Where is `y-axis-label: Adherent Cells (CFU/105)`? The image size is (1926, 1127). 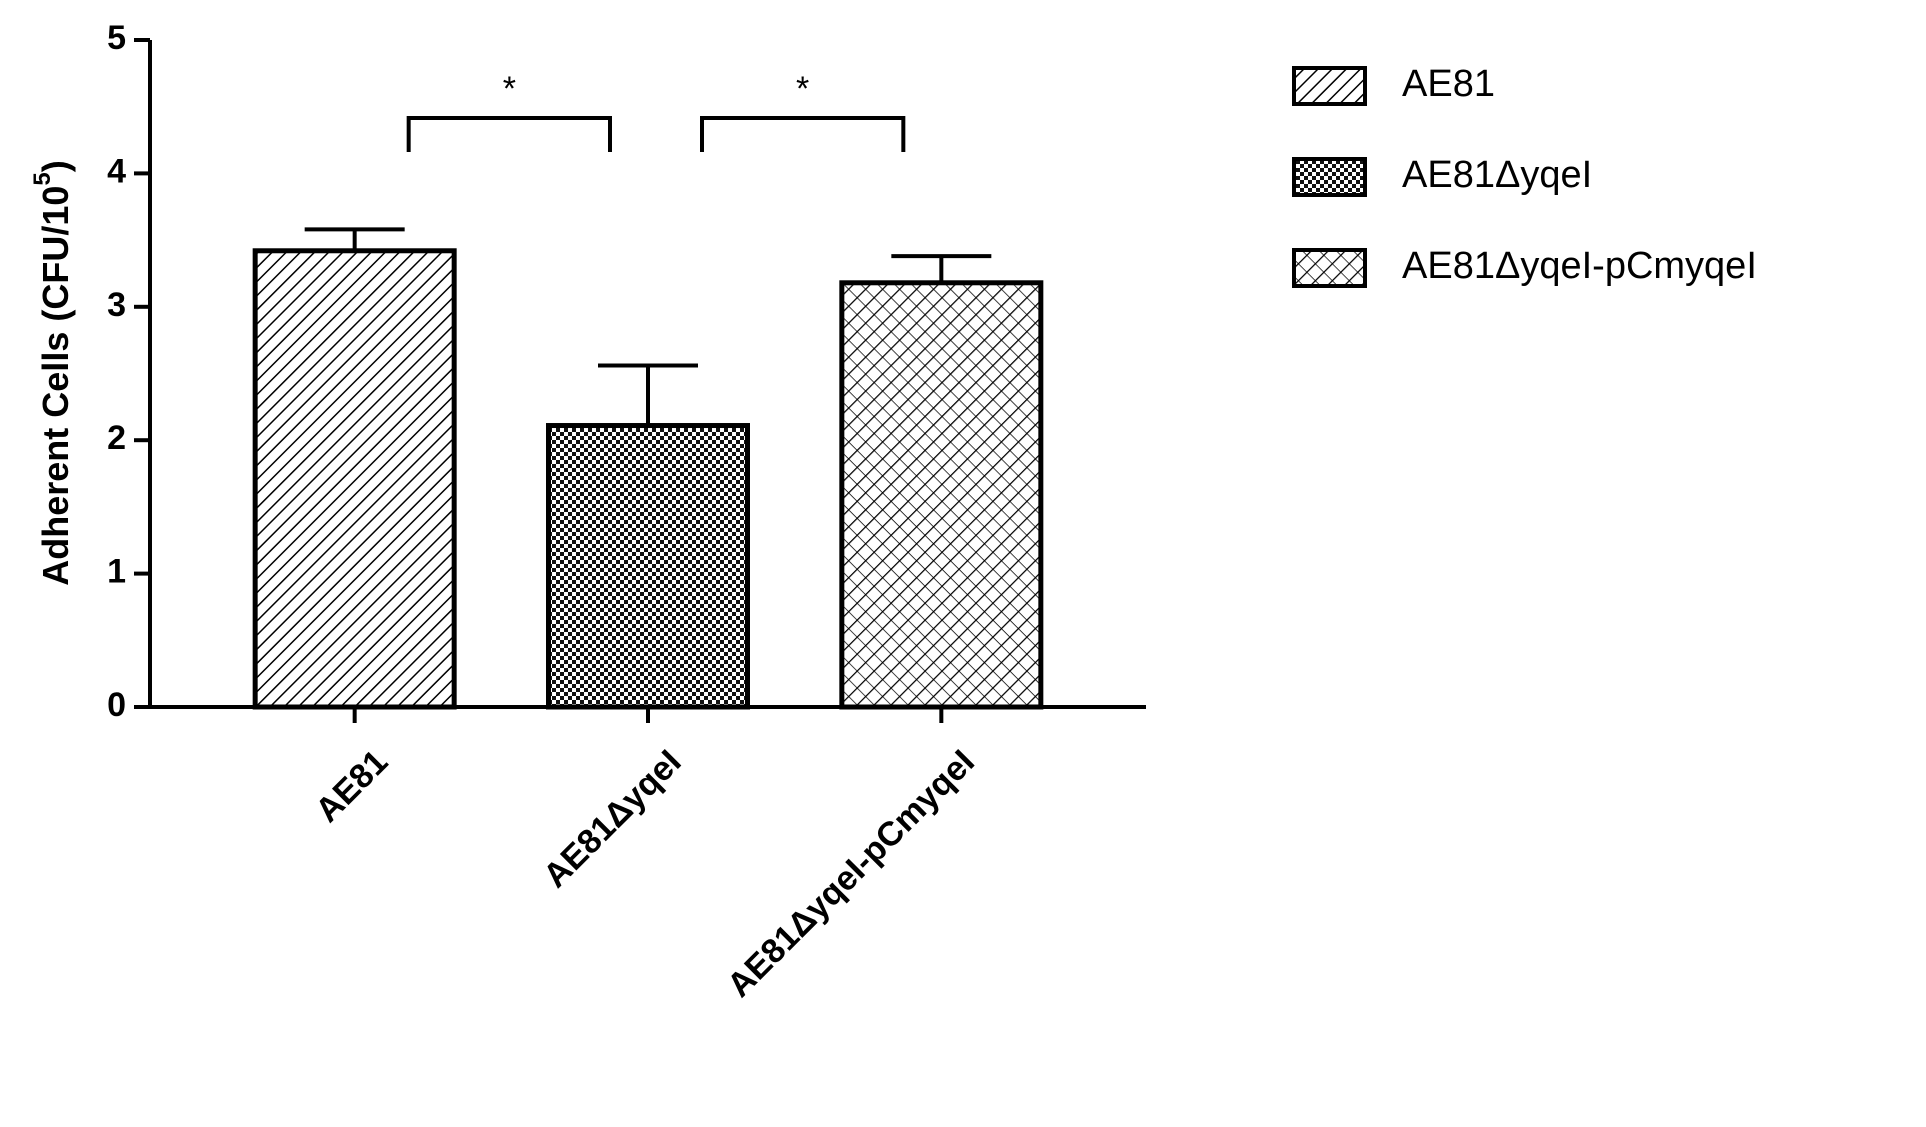
y-axis-label: Adherent Cells (CFU/105) is located at coordinates (52, 372).